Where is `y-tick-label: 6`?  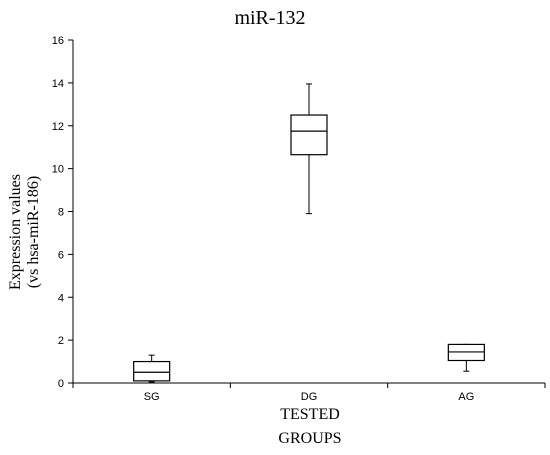
y-tick-label: 6 is located at coordinates (61, 255).